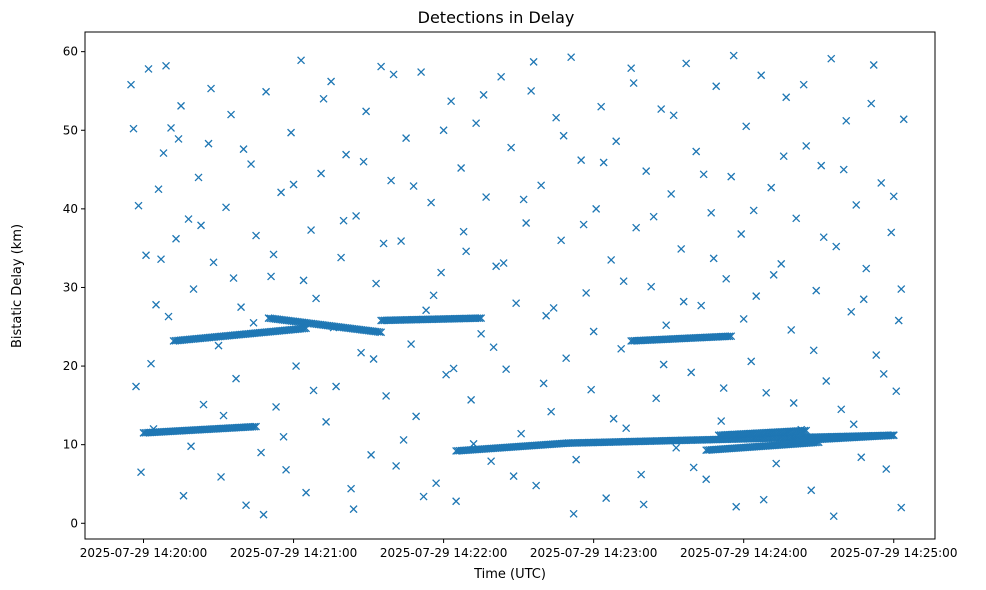  Describe the element at coordinates (70, 209) in the screenshot. I see `y-tick-label: 40` at that location.